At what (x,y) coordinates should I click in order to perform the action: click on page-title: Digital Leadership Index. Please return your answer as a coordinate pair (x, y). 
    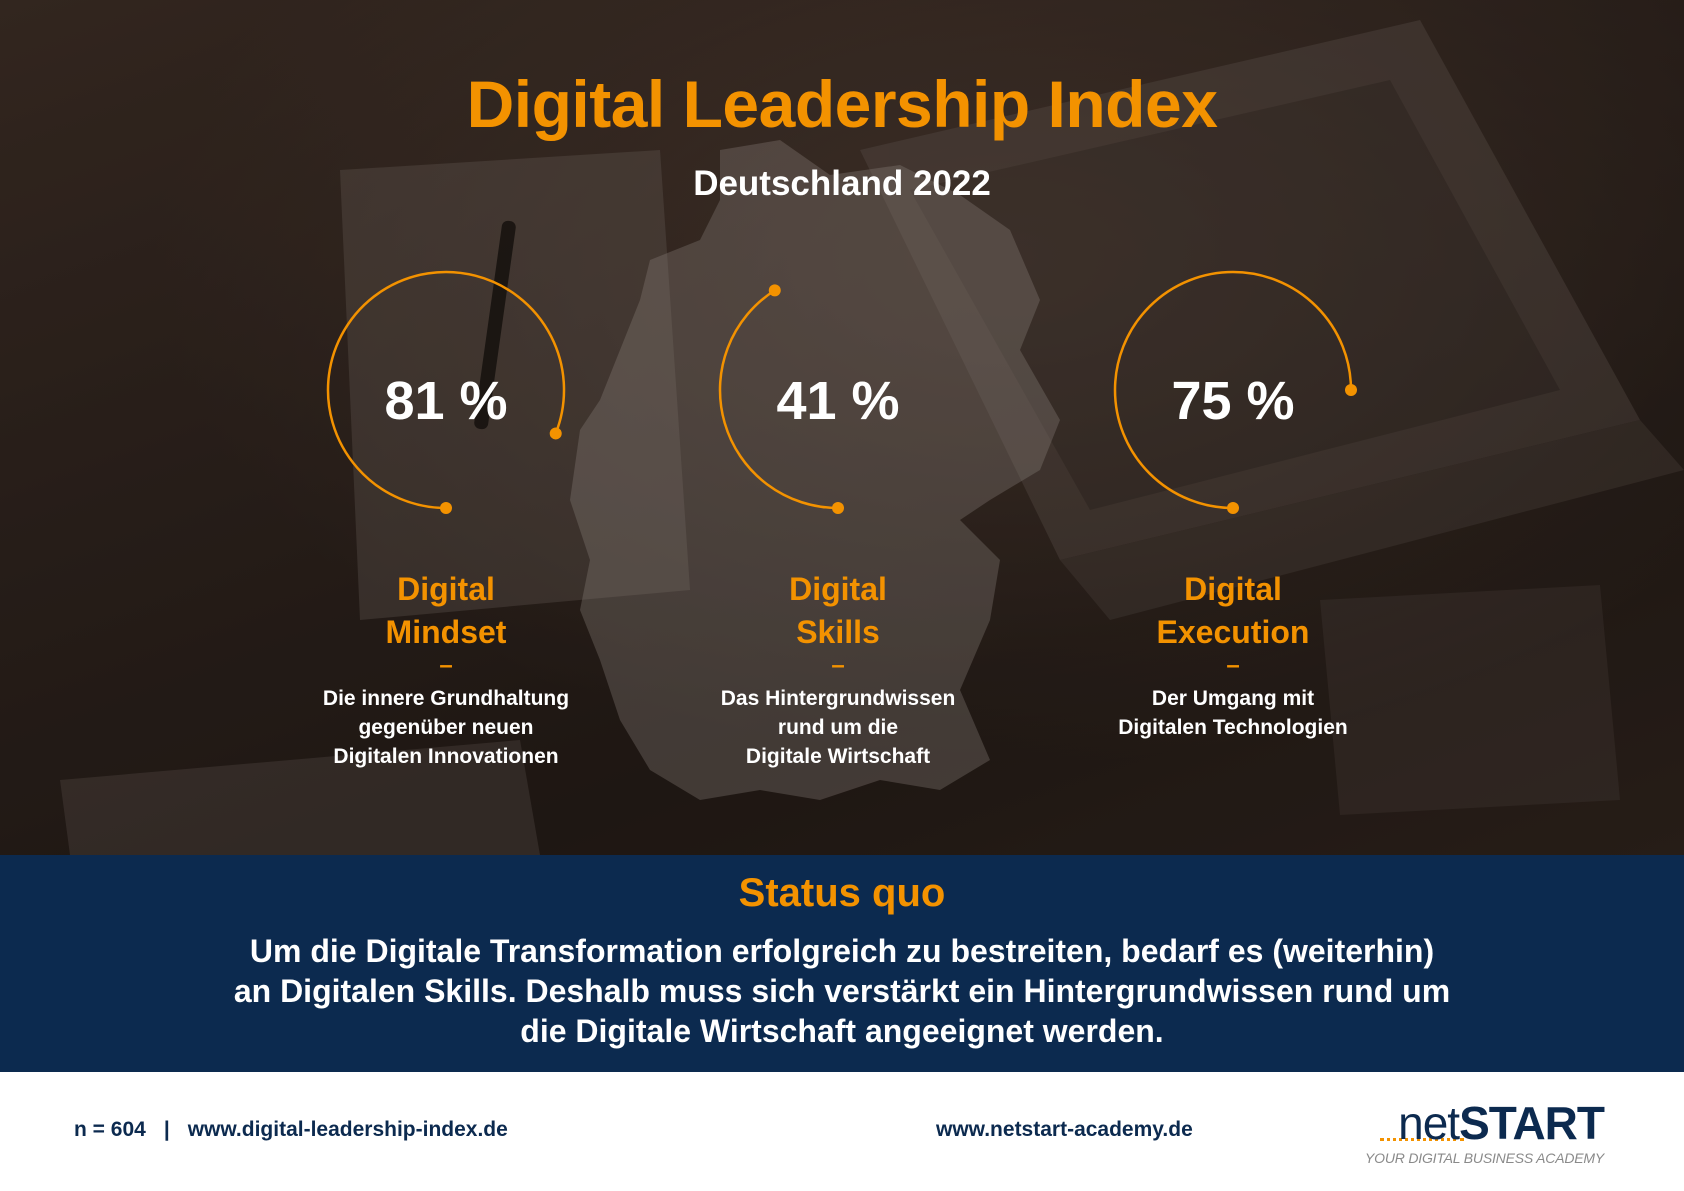
    Looking at the image, I should click on (842, 104).